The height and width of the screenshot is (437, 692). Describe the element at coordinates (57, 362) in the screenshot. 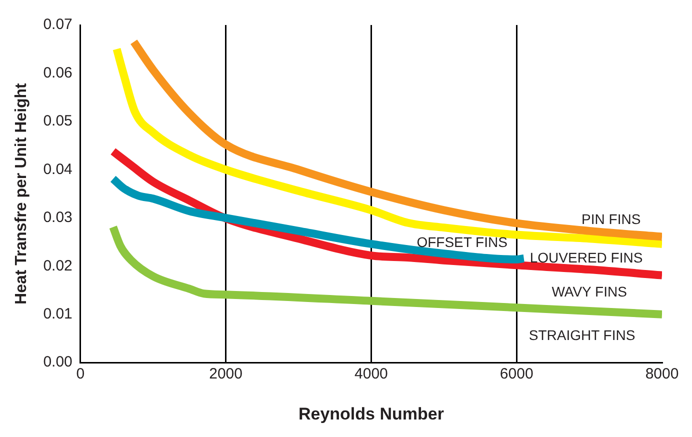

I see `y-tick-label: 0.00` at that location.